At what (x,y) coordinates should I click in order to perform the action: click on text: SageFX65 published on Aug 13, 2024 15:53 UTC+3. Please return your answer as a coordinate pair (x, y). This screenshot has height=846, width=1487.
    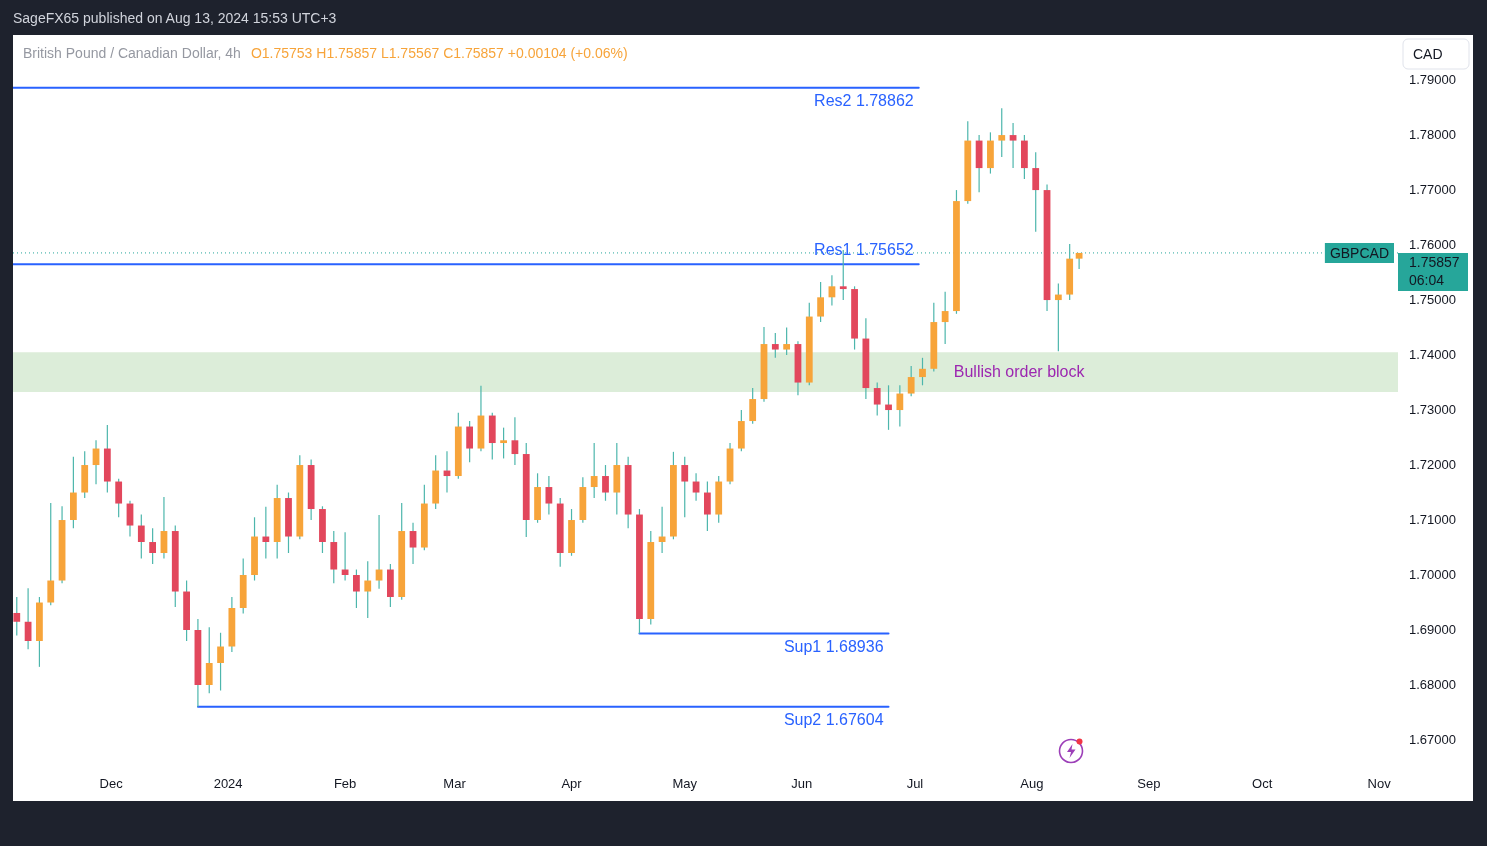
    Looking at the image, I should click on (175, 17).